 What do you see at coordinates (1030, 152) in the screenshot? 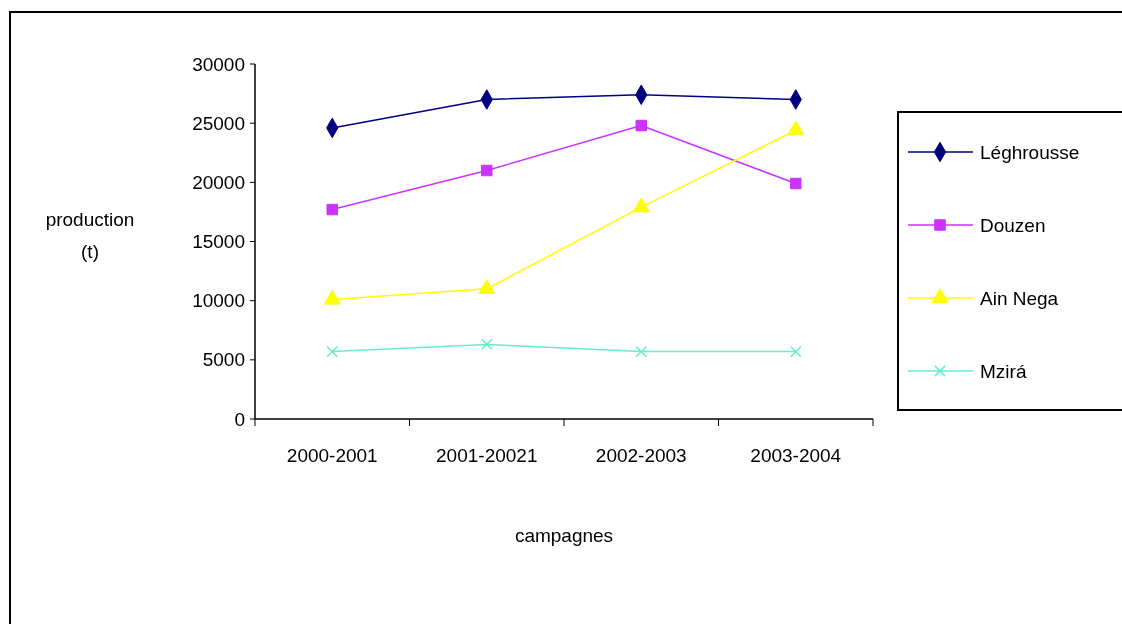
I see `legend-label: Léghrousse` at bounding box center [1030, 152].